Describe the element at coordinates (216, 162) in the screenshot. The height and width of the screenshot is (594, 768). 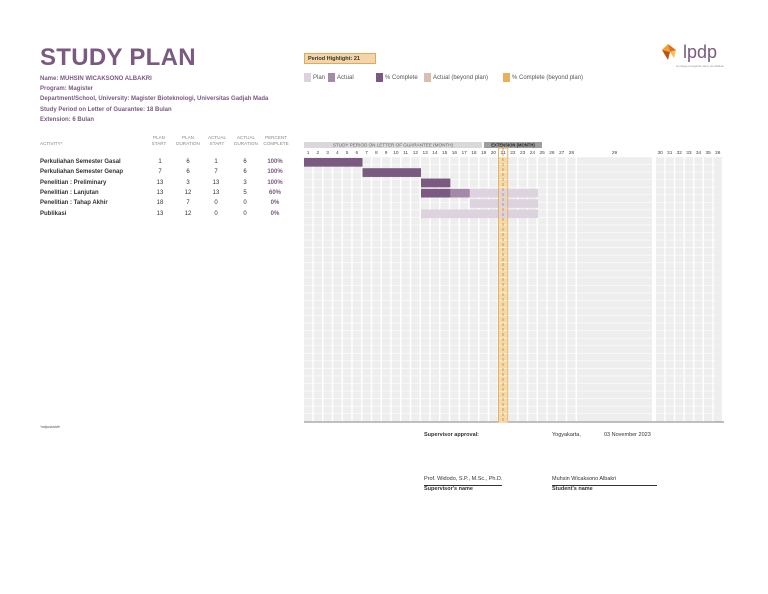
I see `actual-start-value: 1` at that location.